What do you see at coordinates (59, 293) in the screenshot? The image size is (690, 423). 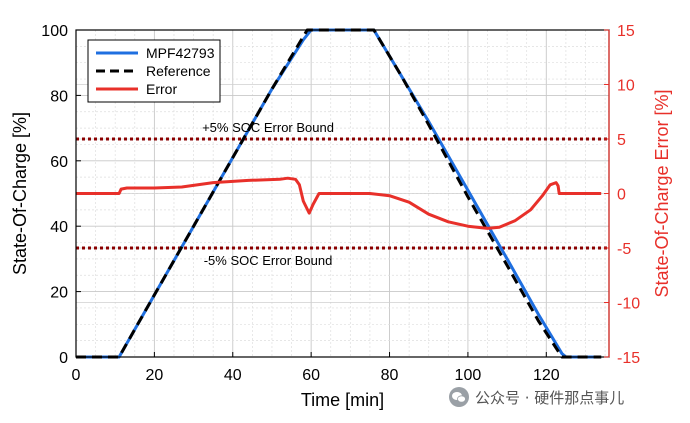 I see `y-tick-label-left: 20` at bounding box center [59, 293].